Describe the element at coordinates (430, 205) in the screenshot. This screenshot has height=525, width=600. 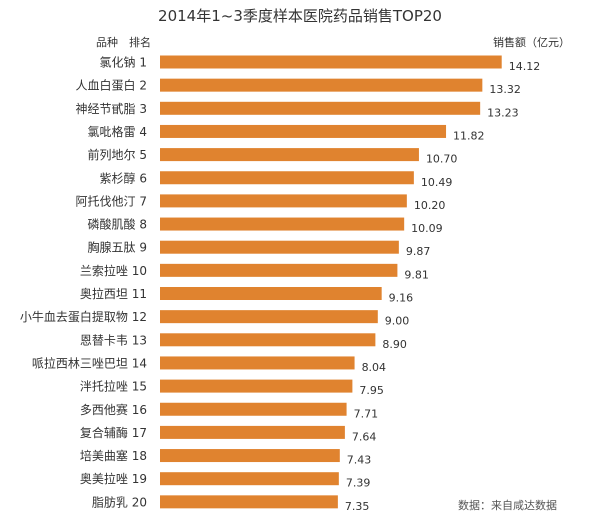
I see `value-label: 10.20` at that location.